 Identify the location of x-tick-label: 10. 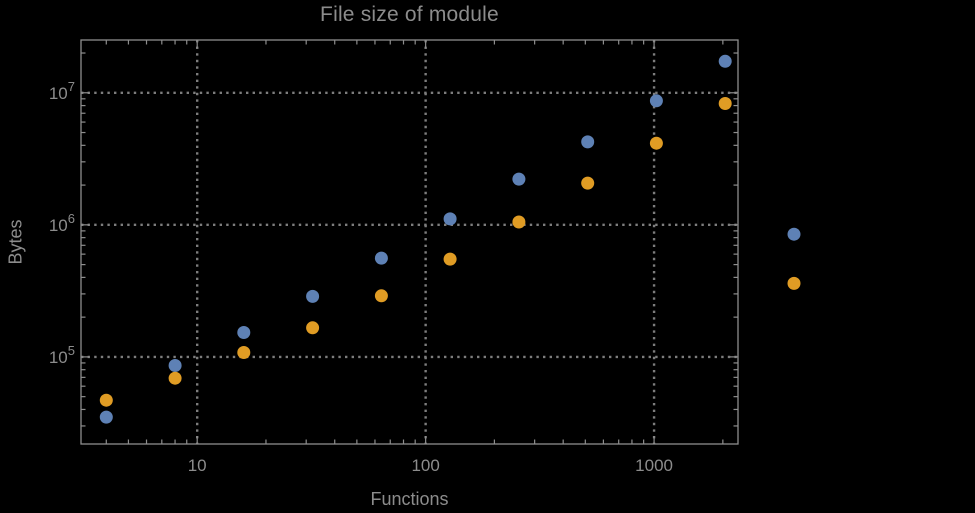
(197, 465).